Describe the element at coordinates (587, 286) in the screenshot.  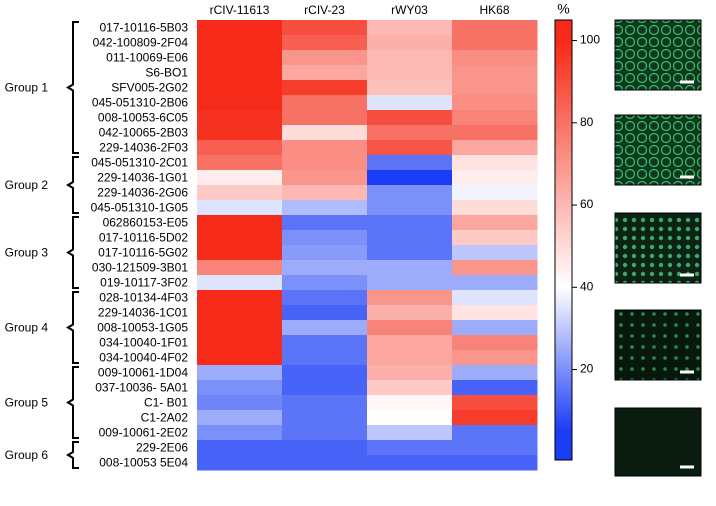
I see `colorbar-tick-label: 40` at that location.